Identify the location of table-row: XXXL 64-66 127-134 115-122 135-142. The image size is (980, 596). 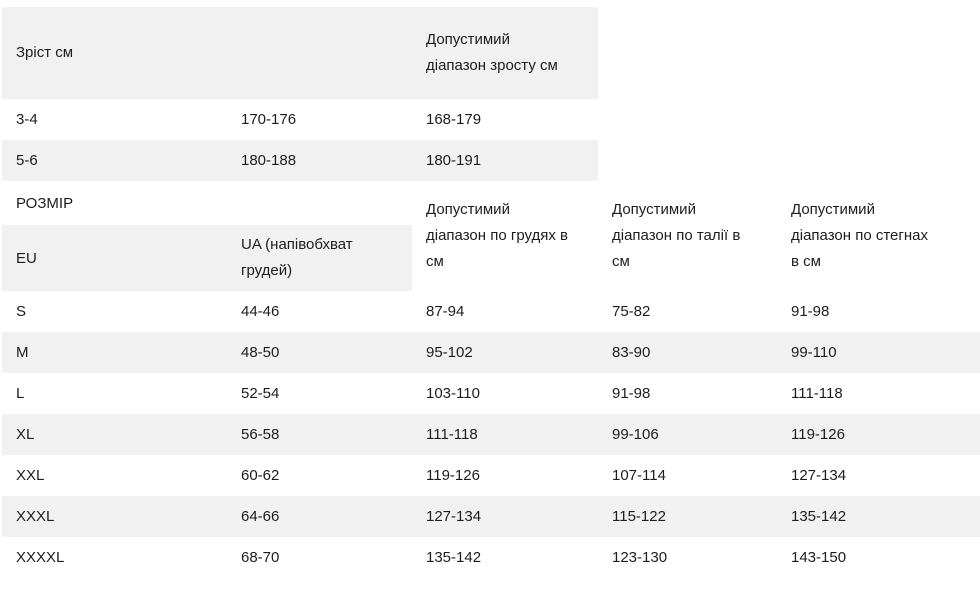
(491, 516).